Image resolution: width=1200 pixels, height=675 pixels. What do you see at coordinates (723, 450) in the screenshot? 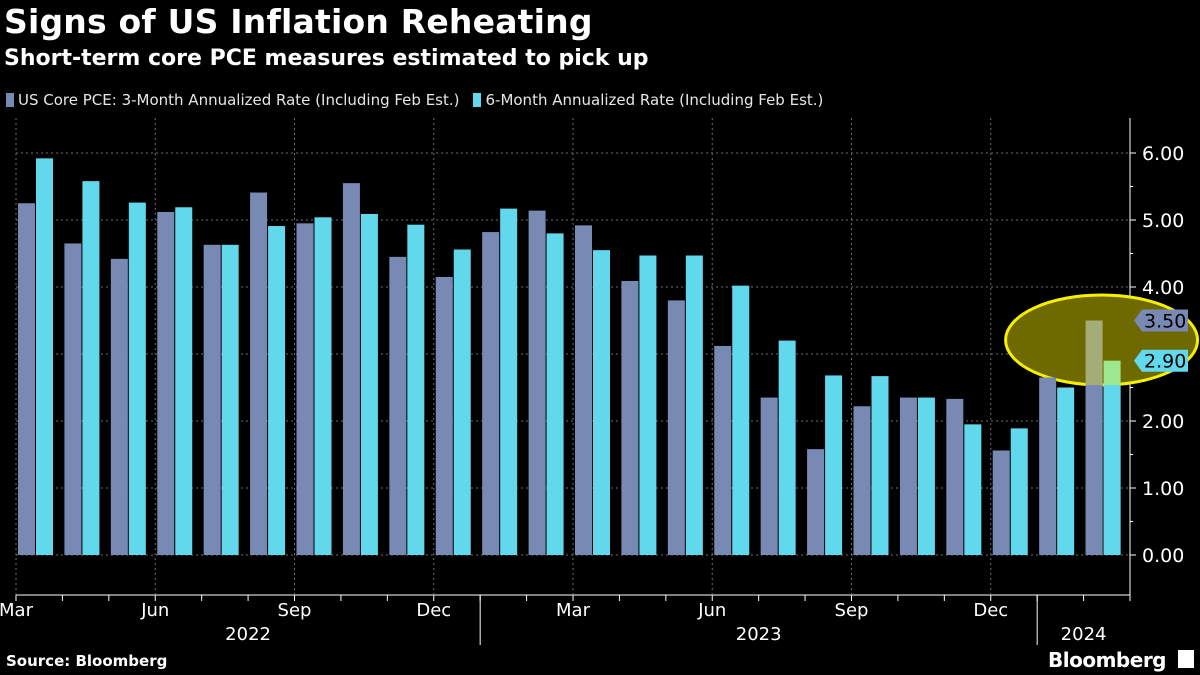
I see `bar-3m-jun-2023` at bounding box center [723, 450].